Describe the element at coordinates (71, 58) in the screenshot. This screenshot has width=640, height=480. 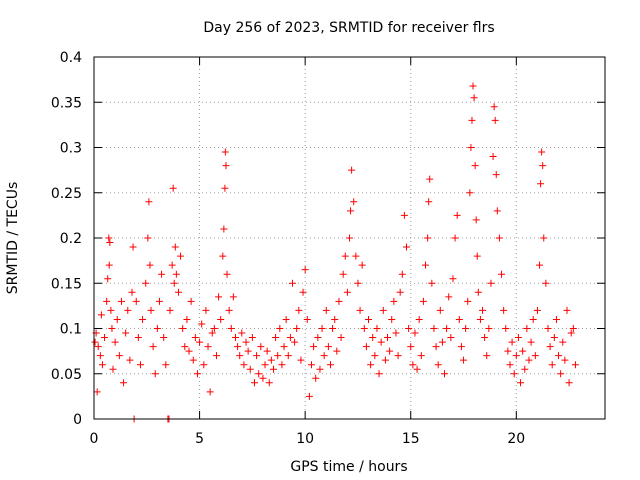
I see `y-tick-label: 0.4` at that location.